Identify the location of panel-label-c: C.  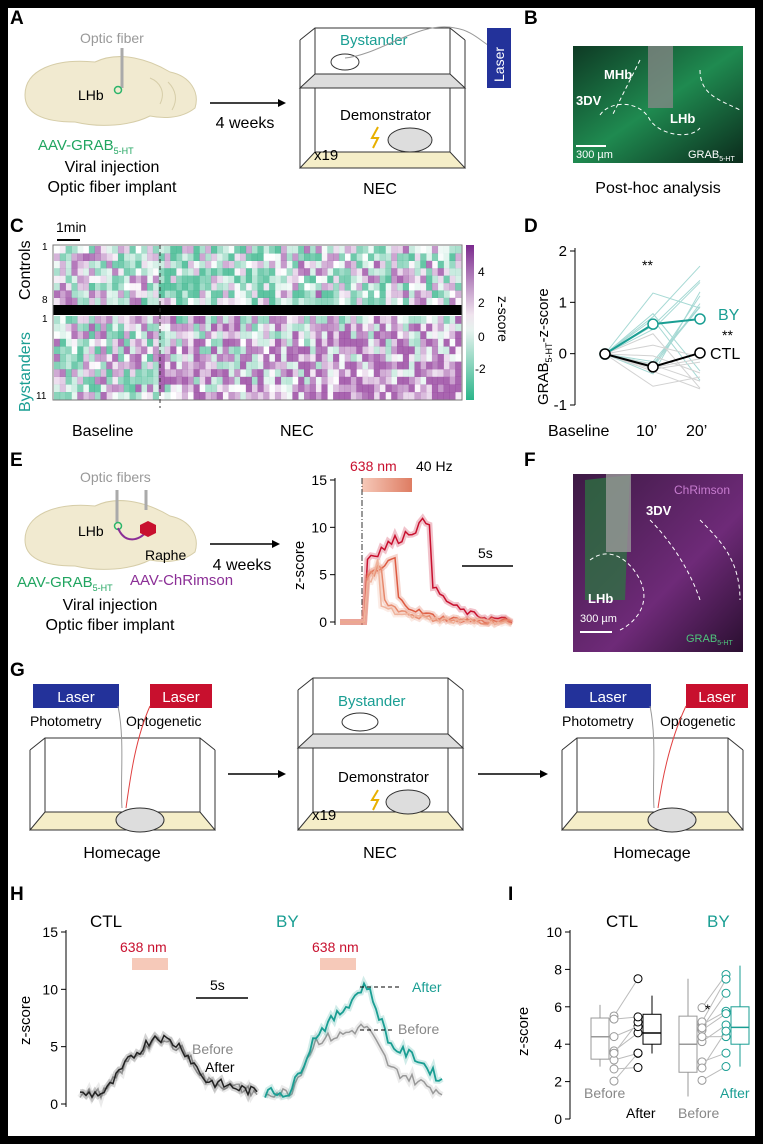
(17, 226).